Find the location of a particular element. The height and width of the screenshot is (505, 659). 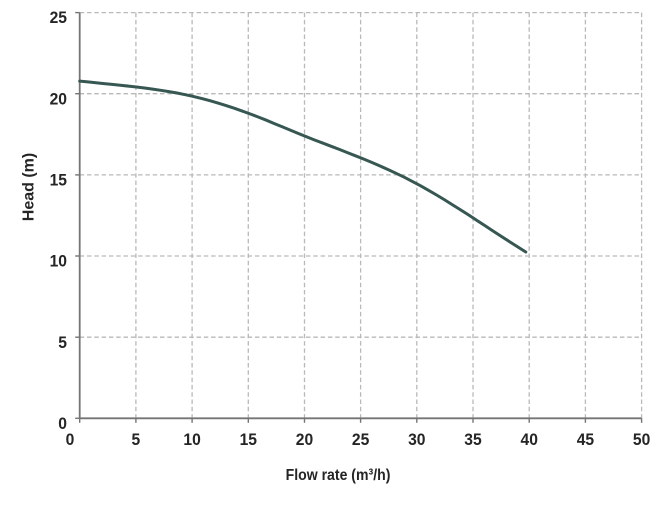

svg-text: 50 is located at coordinates (641, 439).